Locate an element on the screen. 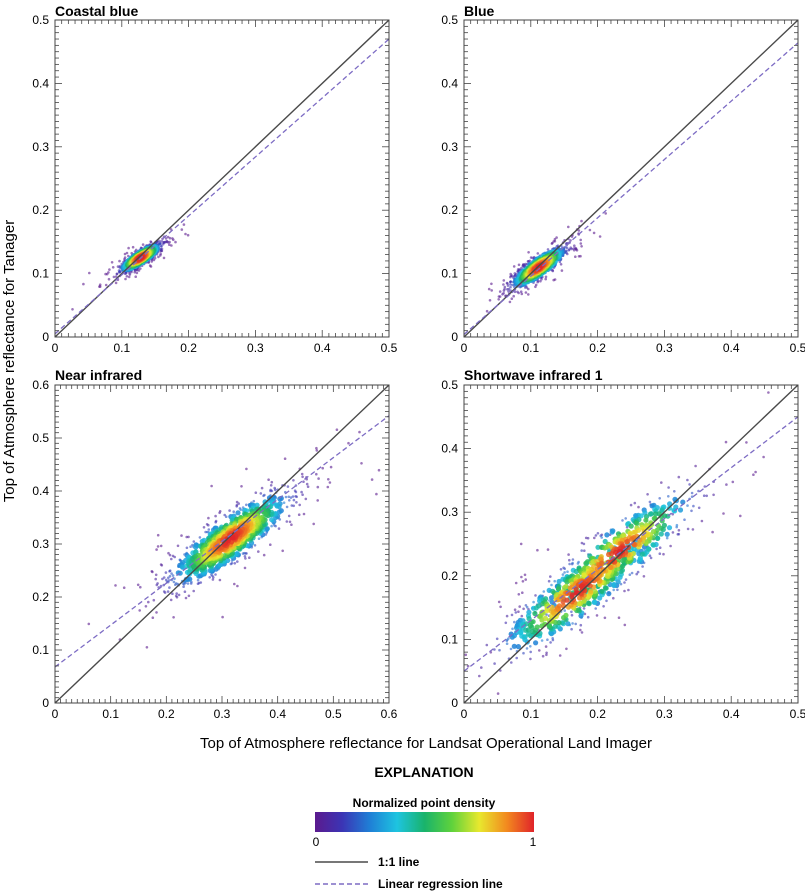 The width and height of the screenshot is (805, 893). y-tick-label: 0.6 is located at coordinates (40, 385).